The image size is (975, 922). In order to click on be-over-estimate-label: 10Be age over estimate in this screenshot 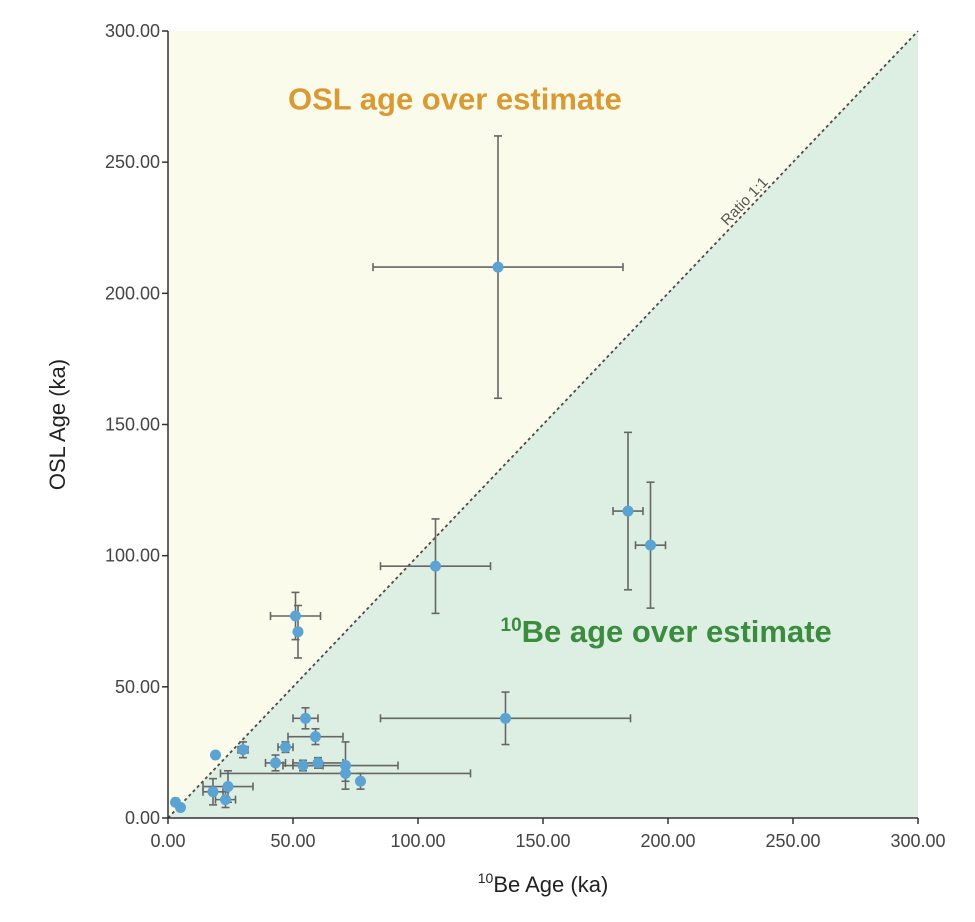, I will do `click(666, 631)`.